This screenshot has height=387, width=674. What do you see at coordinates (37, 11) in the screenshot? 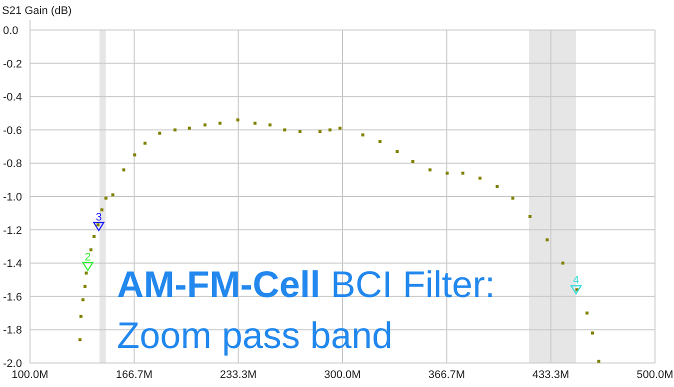
I see `y-axis-title: S21 Gain (dB)` at bounding box center [37, 11].